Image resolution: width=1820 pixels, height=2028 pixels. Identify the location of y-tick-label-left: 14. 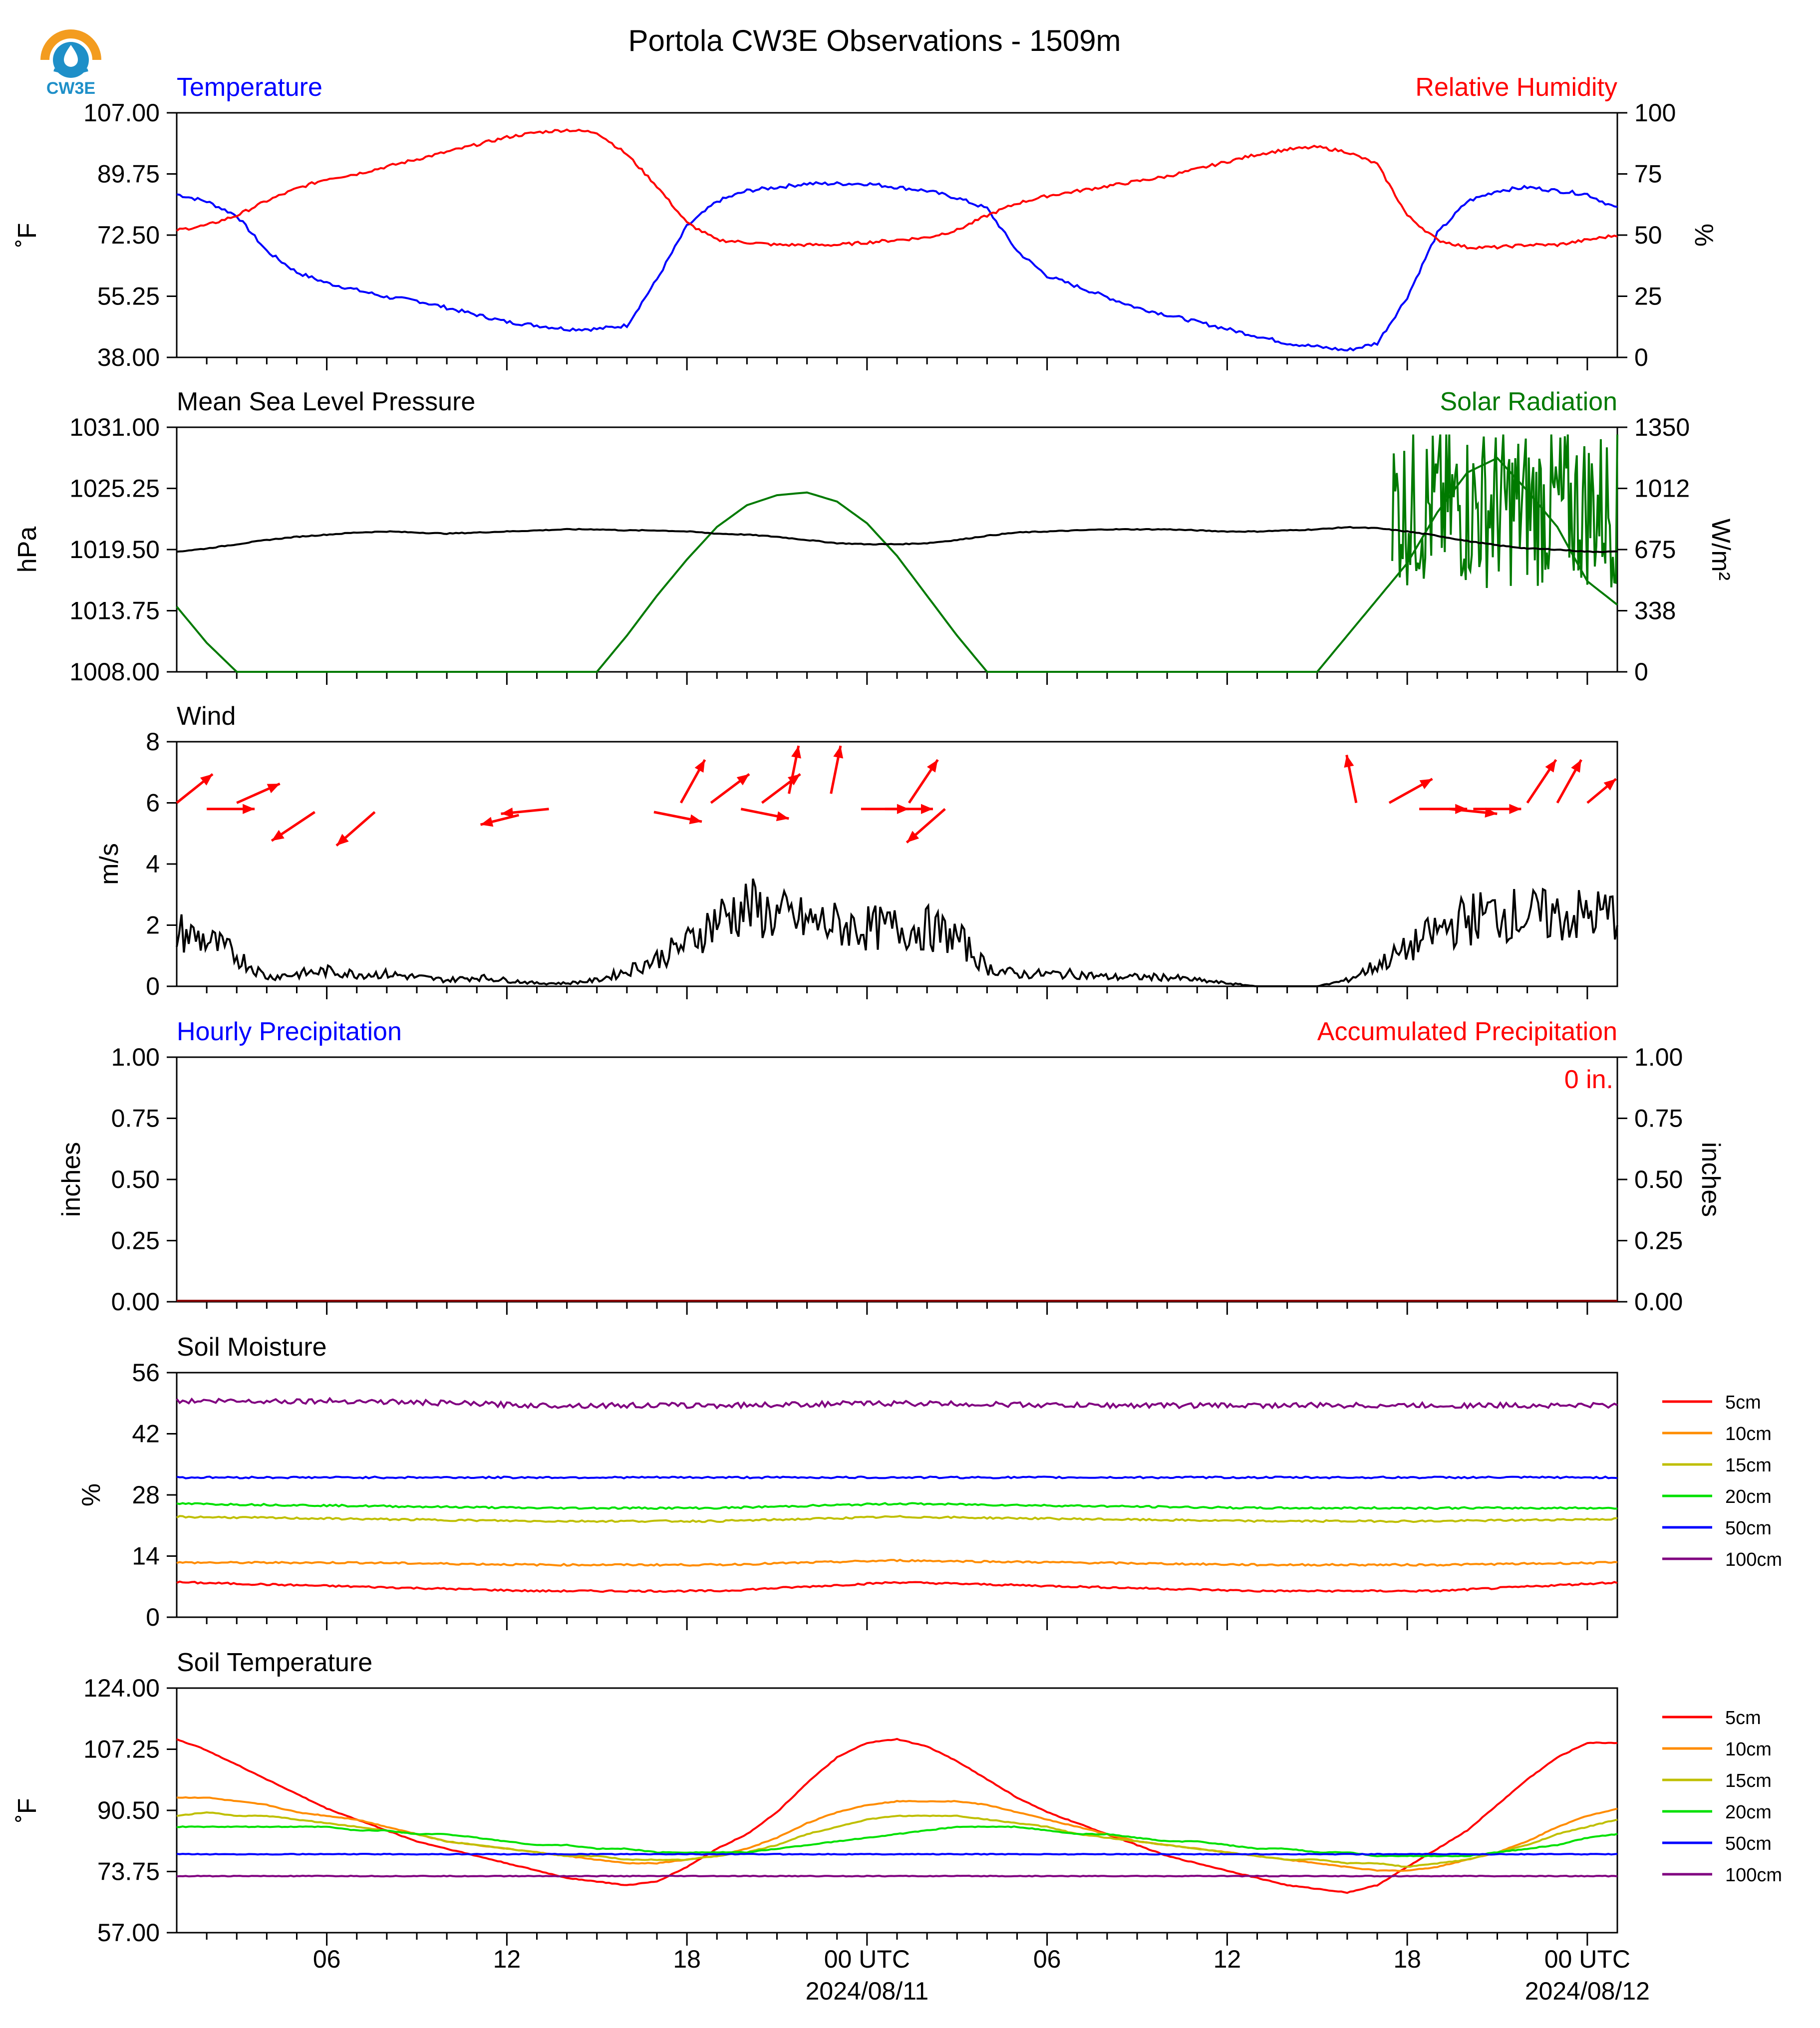
(146, 1556).